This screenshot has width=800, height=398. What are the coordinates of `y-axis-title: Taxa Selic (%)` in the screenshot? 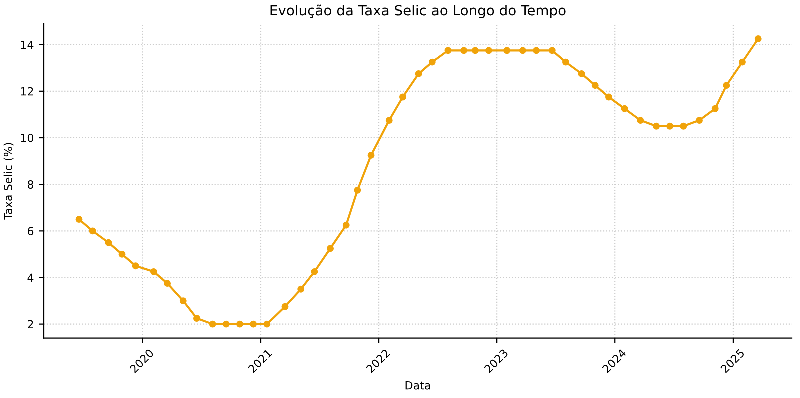 It's located at (9, 181).